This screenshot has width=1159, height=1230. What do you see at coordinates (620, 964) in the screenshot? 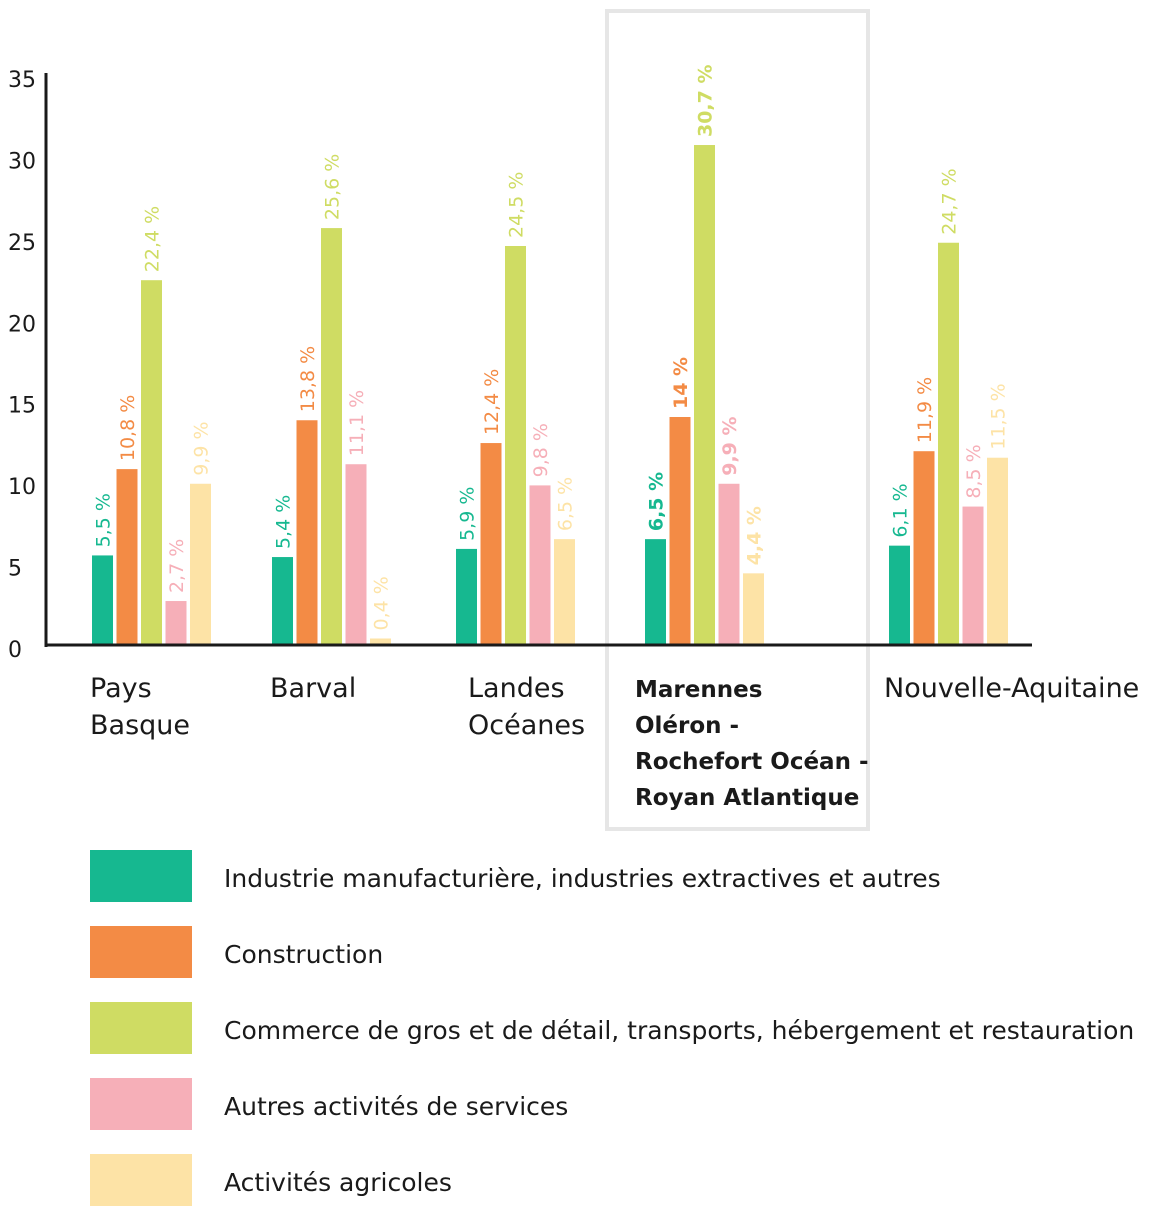
I see `legend-item-construction: Construction` at bounding box center [620, 964].